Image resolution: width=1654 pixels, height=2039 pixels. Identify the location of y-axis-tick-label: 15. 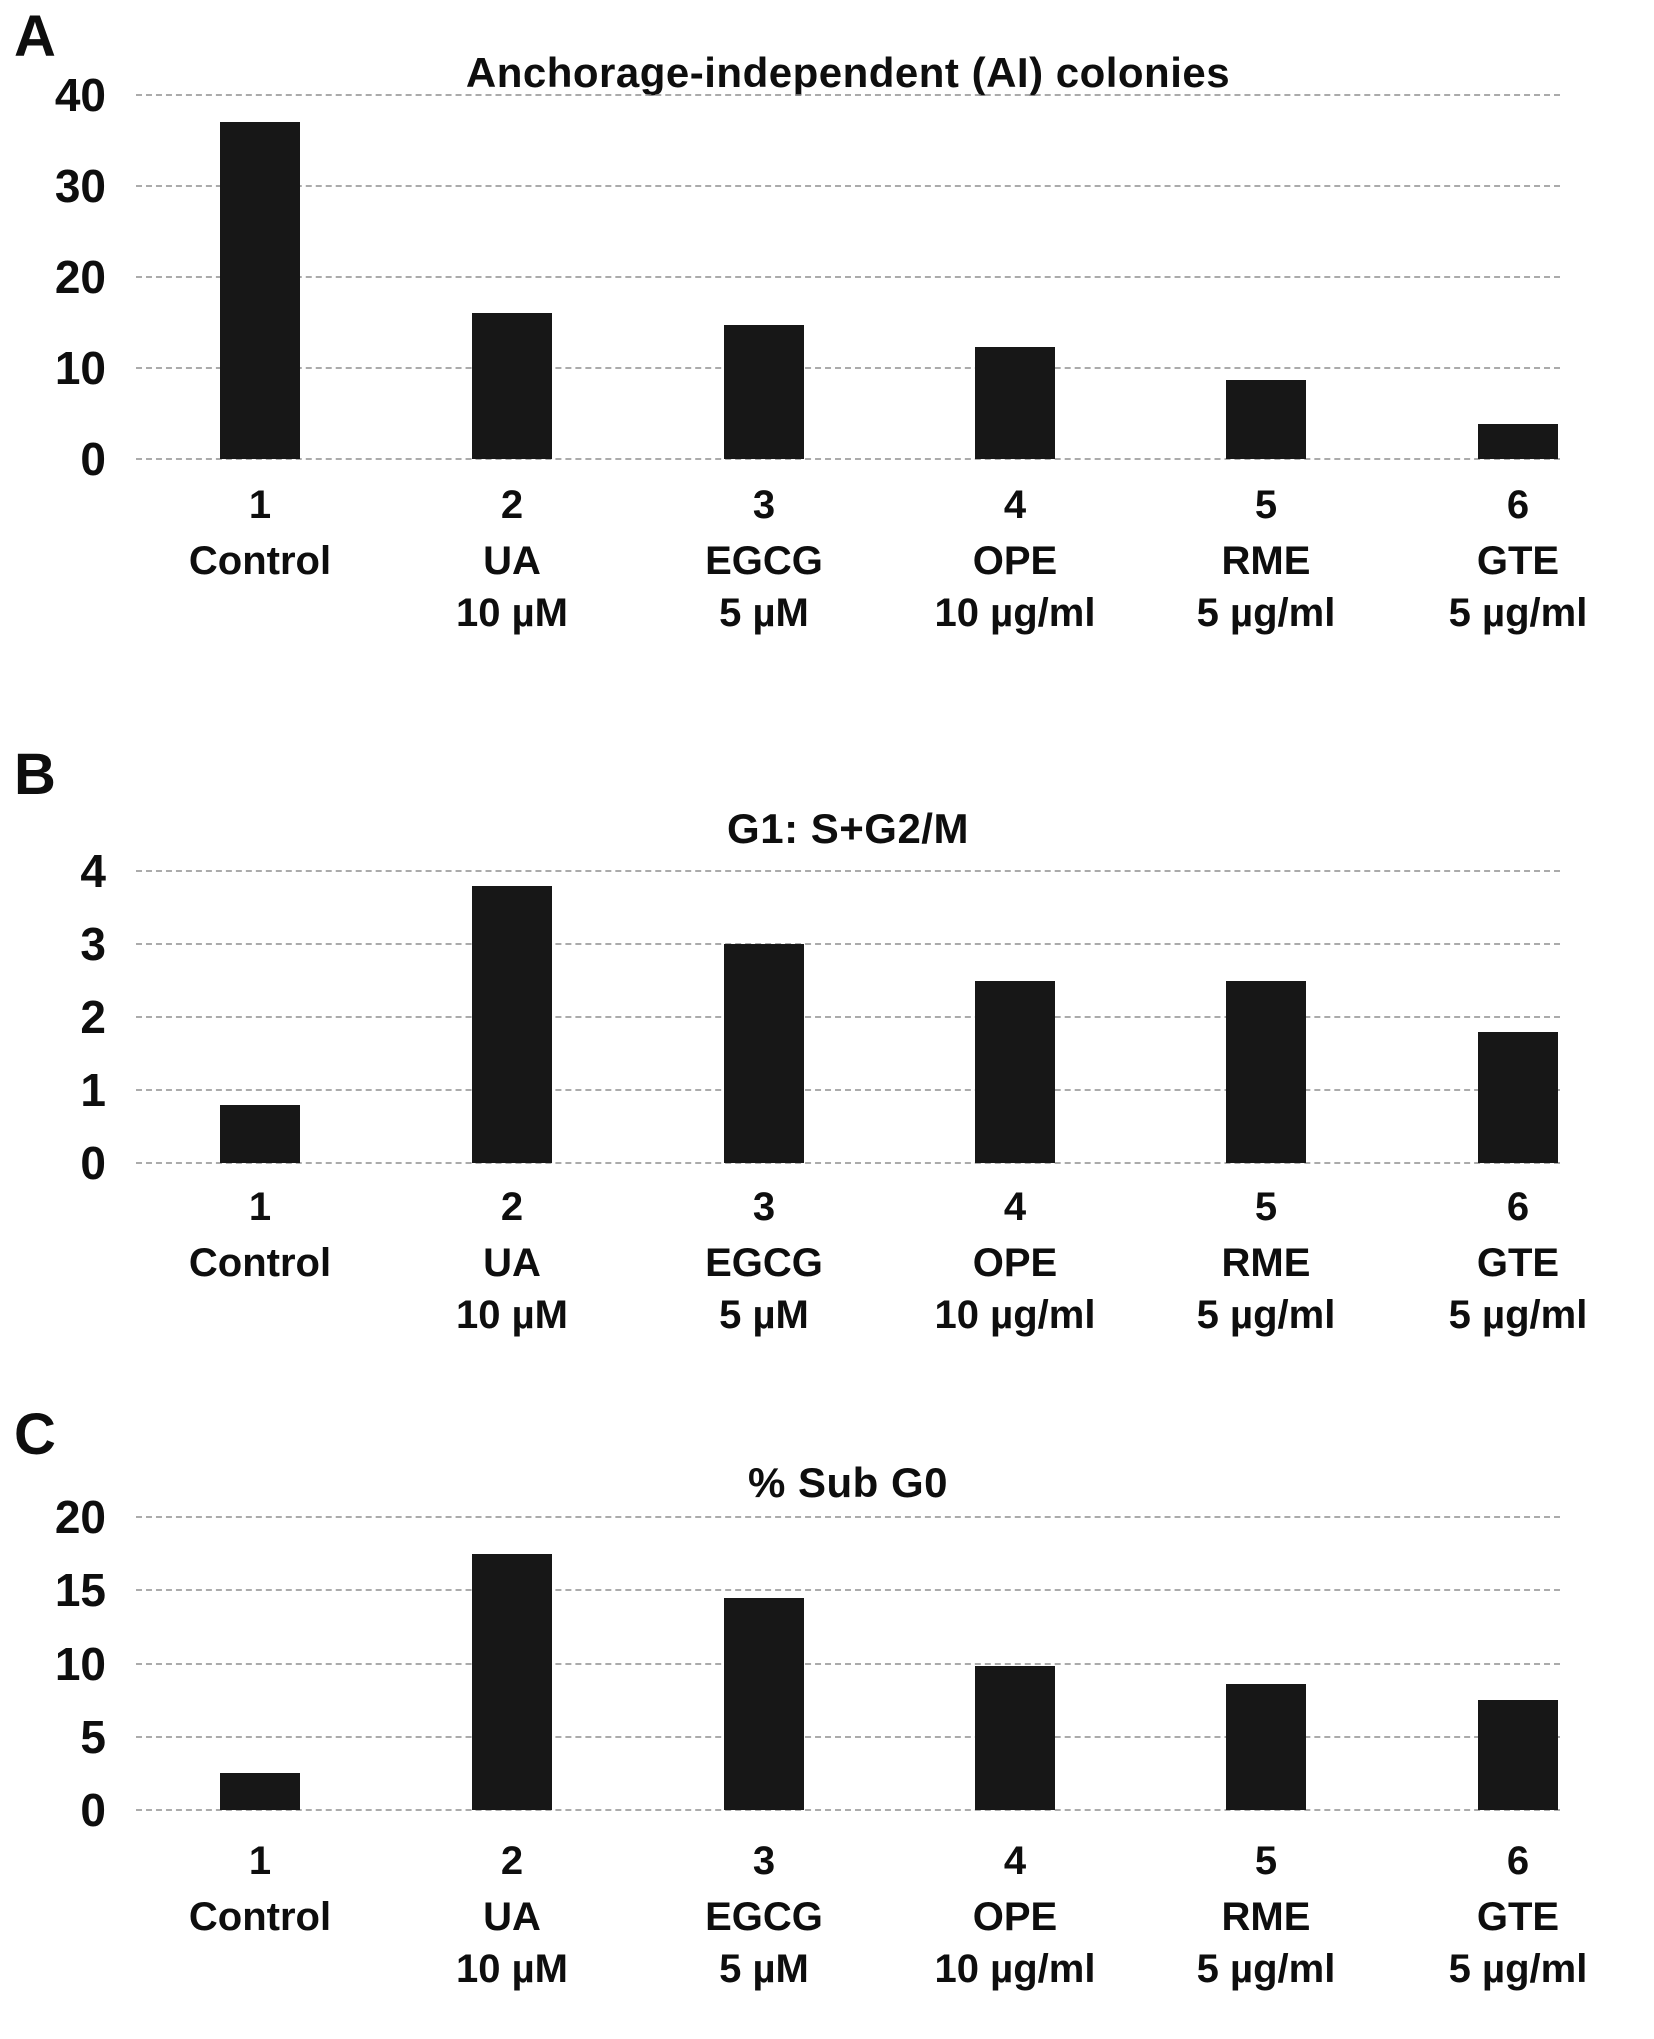
(80, 1590).